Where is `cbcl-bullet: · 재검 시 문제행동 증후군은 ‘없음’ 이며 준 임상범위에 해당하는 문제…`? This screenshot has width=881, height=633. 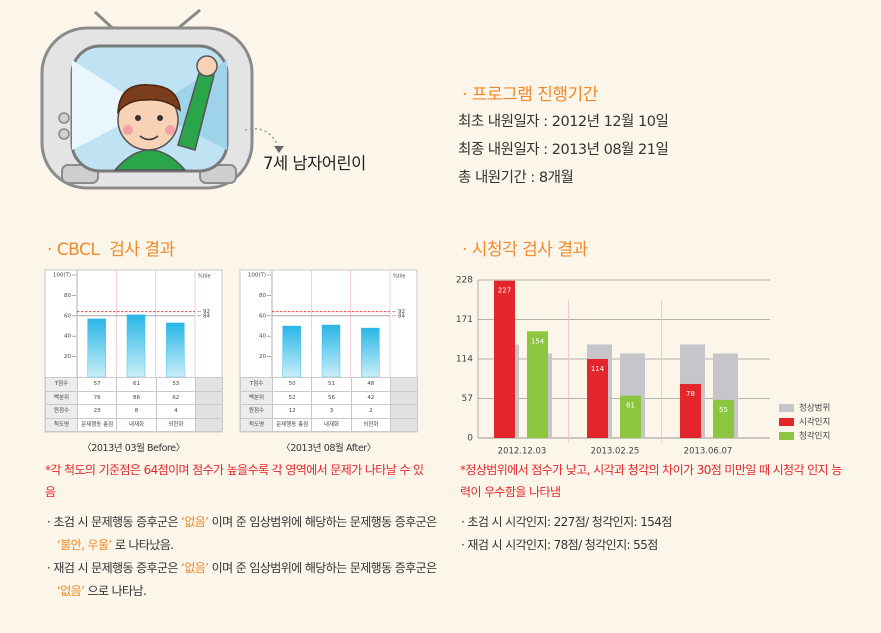
cbcl-bullet: · 재검 시 문제행동 증후군은 ‘없음’ 이며 준 임상범위에 해당하는 문제… is located at coordinates (246, 580).